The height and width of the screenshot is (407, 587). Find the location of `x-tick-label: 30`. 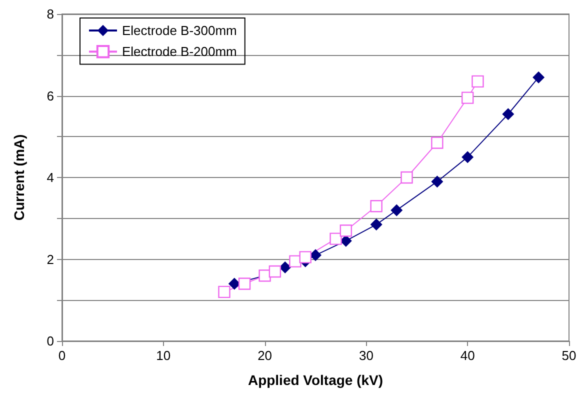

x-tick-label: 30 is located at coordinates (366, 355).